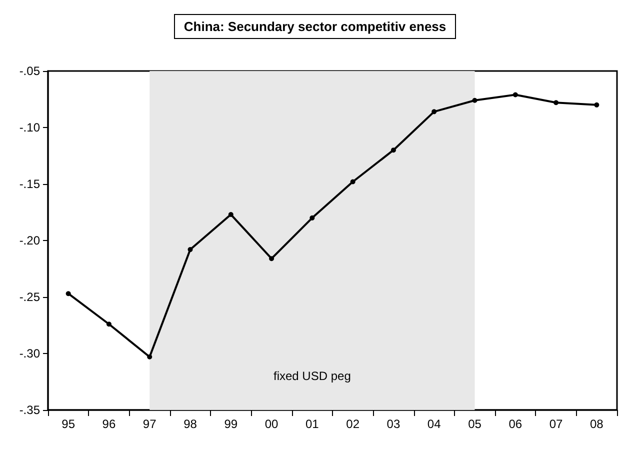 This screenshot has height=451, width=630. I want to click on x-tick-label: 06, so click(515, 424).